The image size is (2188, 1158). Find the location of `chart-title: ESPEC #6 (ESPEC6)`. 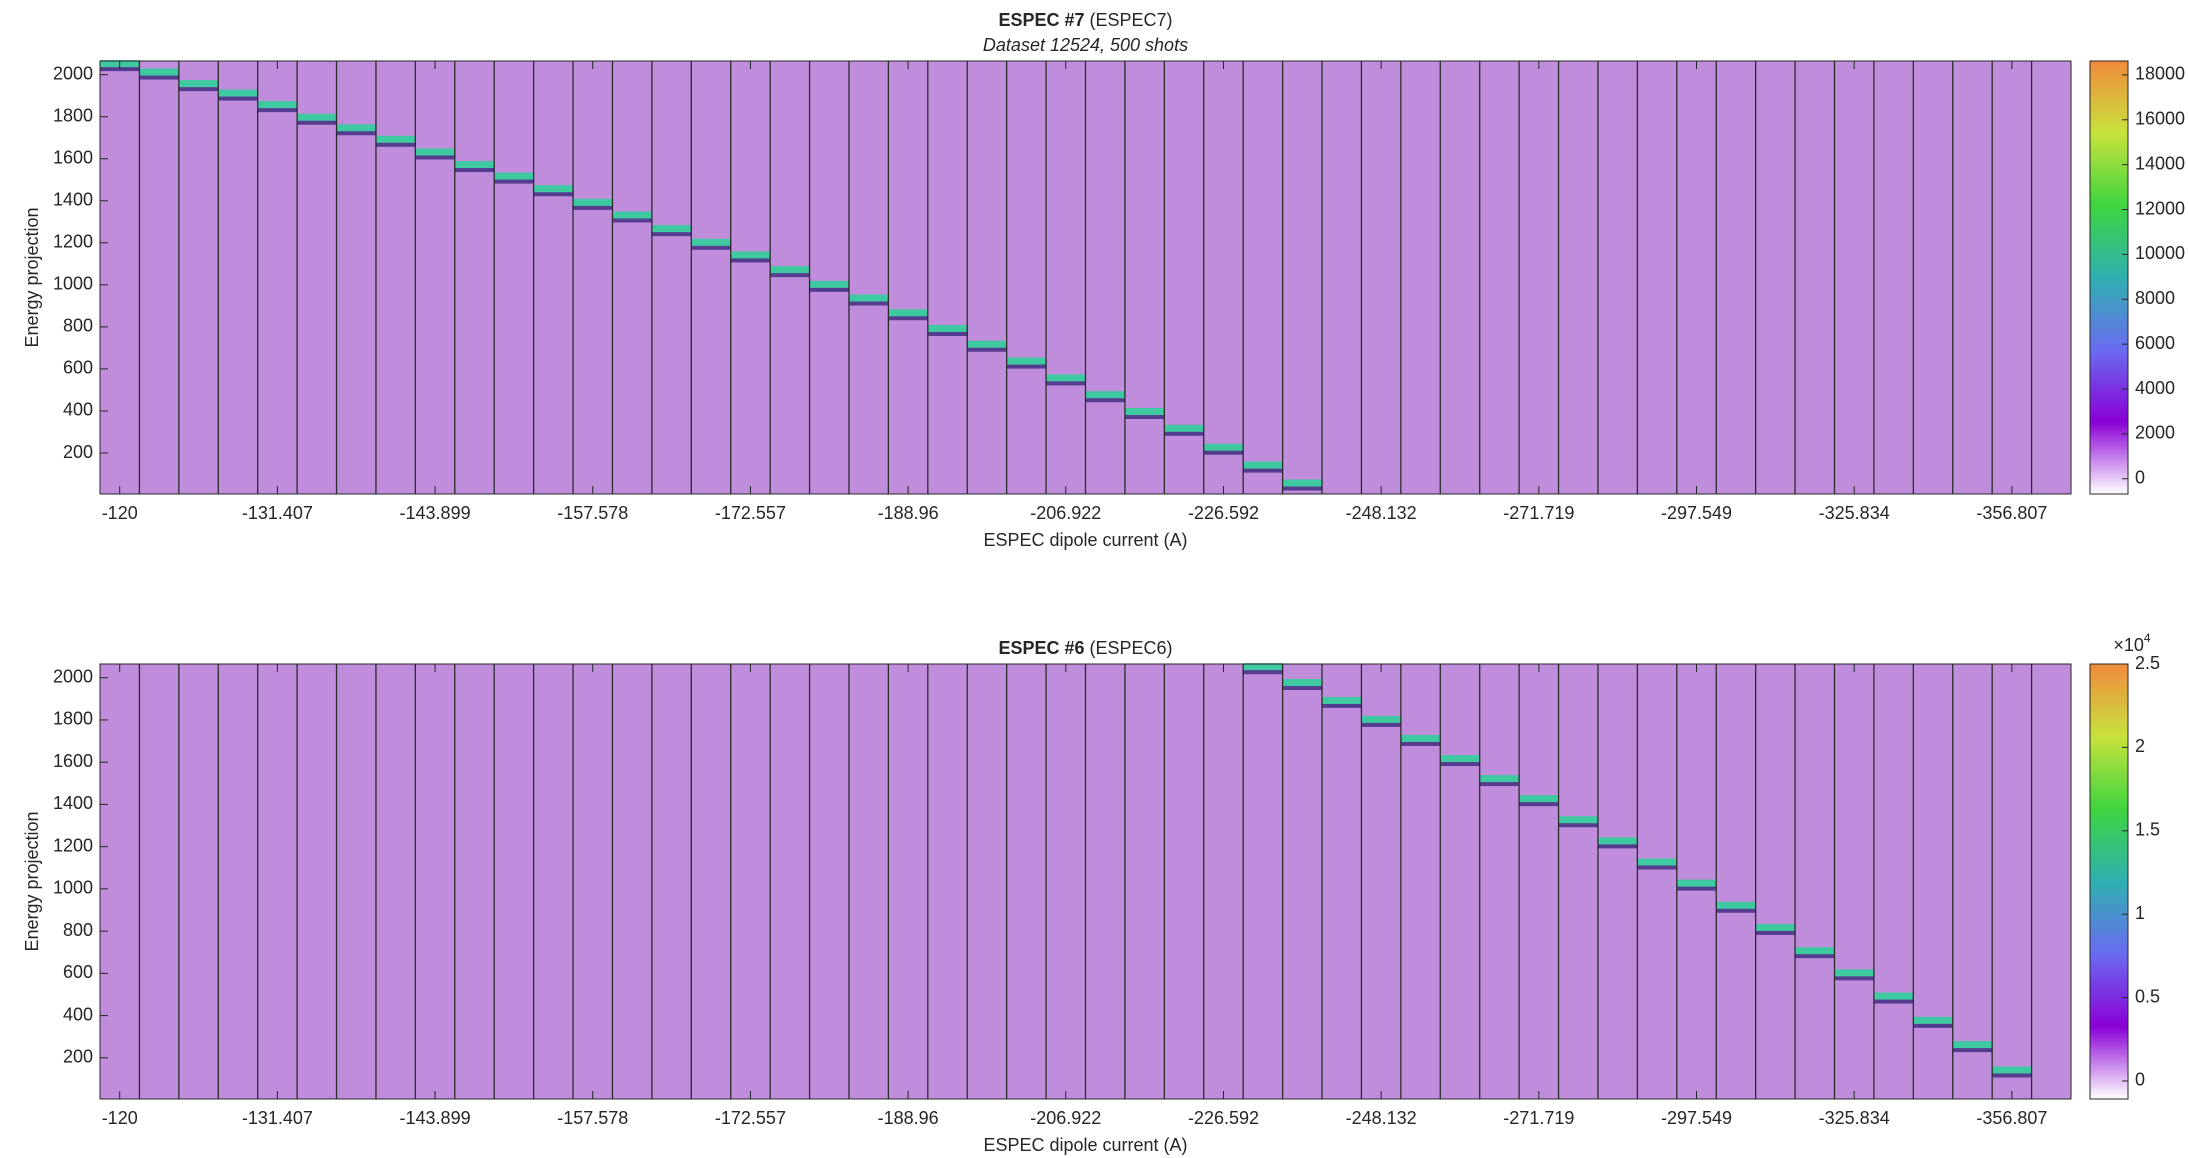

chart-title: ESPEC #6 (ESPEC6) is located at coordinates (1085, 648).